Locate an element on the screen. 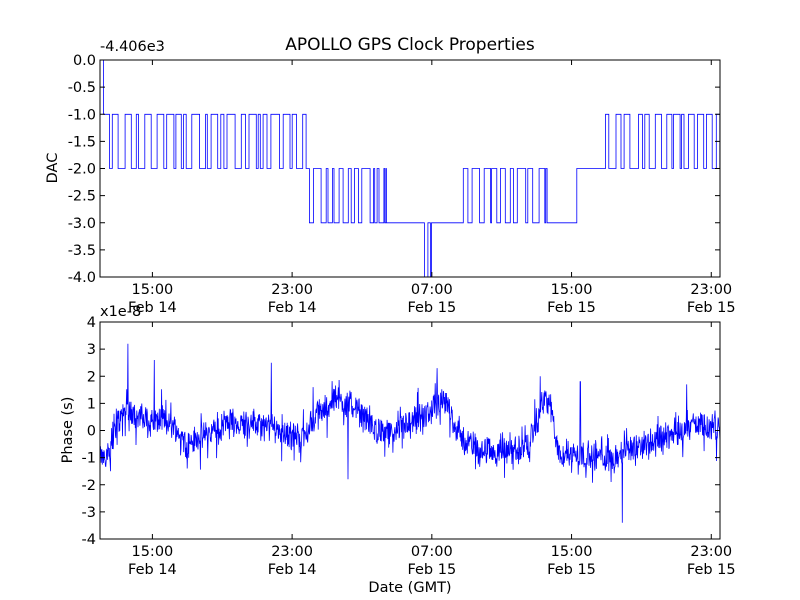 The height and width of the screenshot is (600, 800). phase-y-tick-label: -4 is located at coordinates (89, 540).